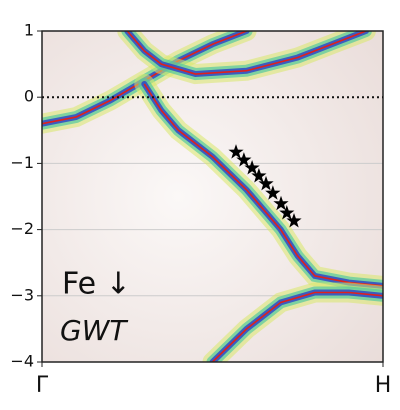 This screenshot has height=410, width=400. I want to click on x-tick-label: Γ, so click(42, 385).